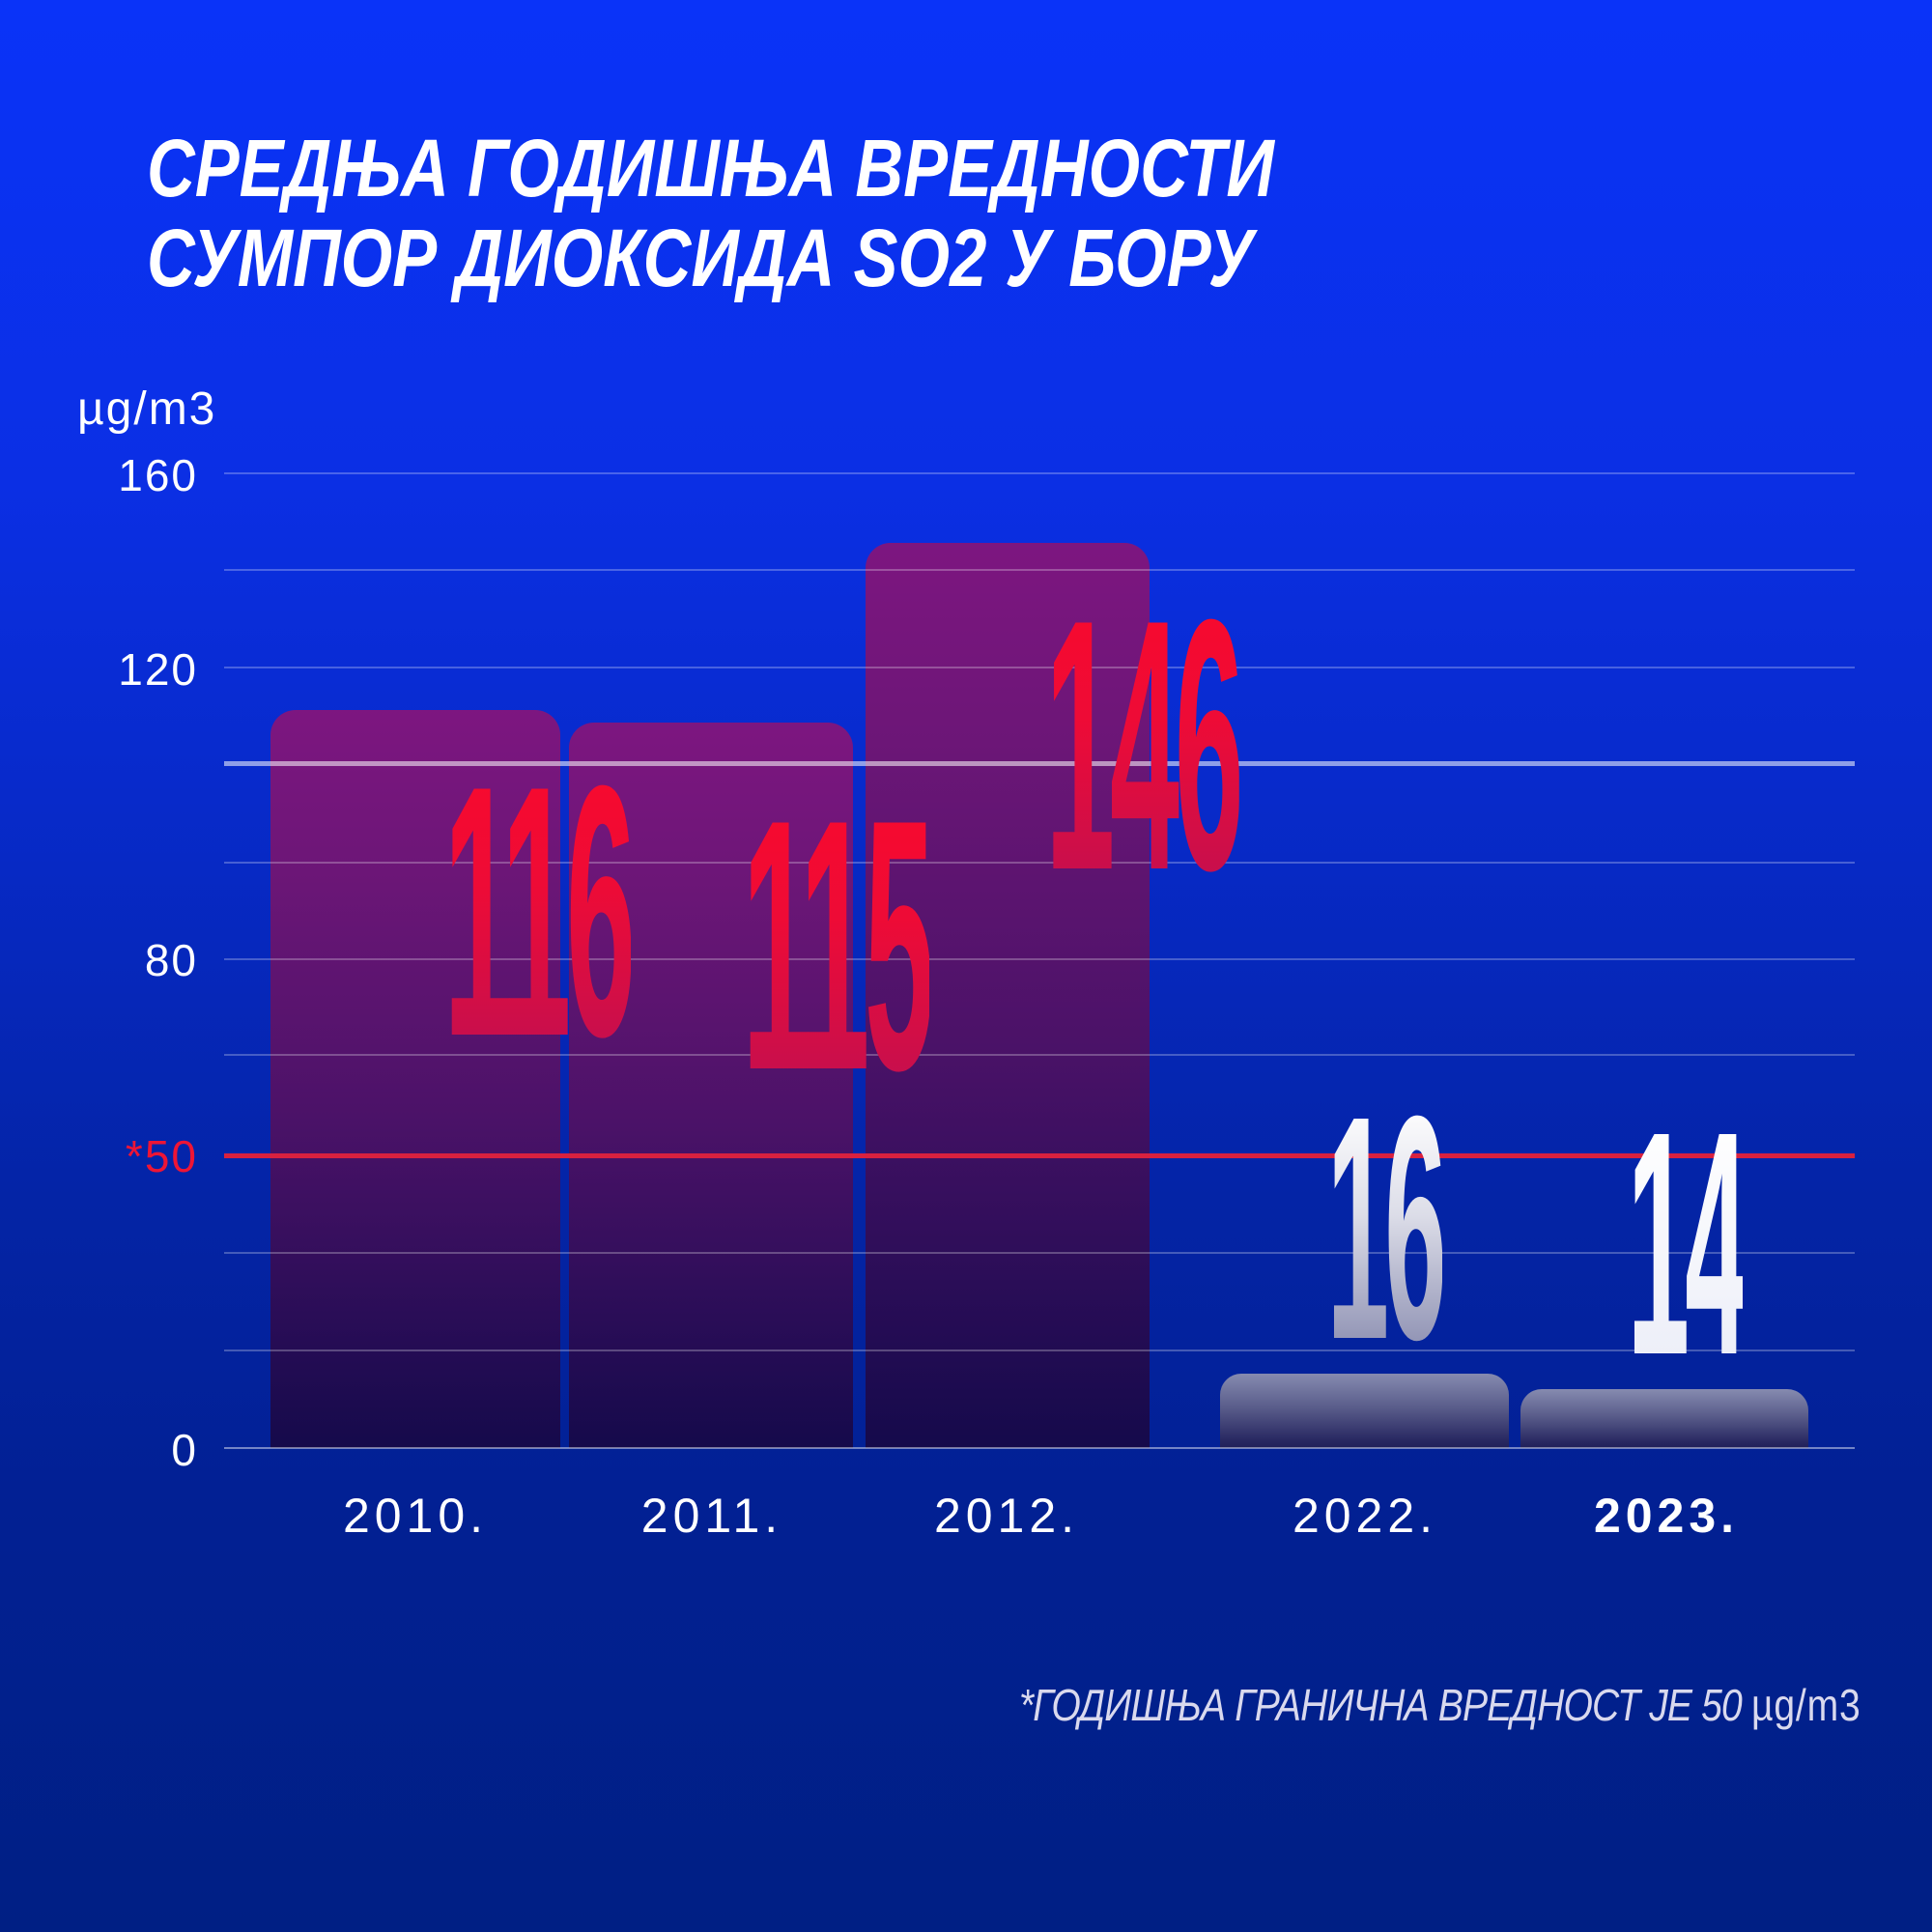 The width and height of the screenshot is (1932, 1932). I want to click on value-label-2012: 146, so click(1055, 745).